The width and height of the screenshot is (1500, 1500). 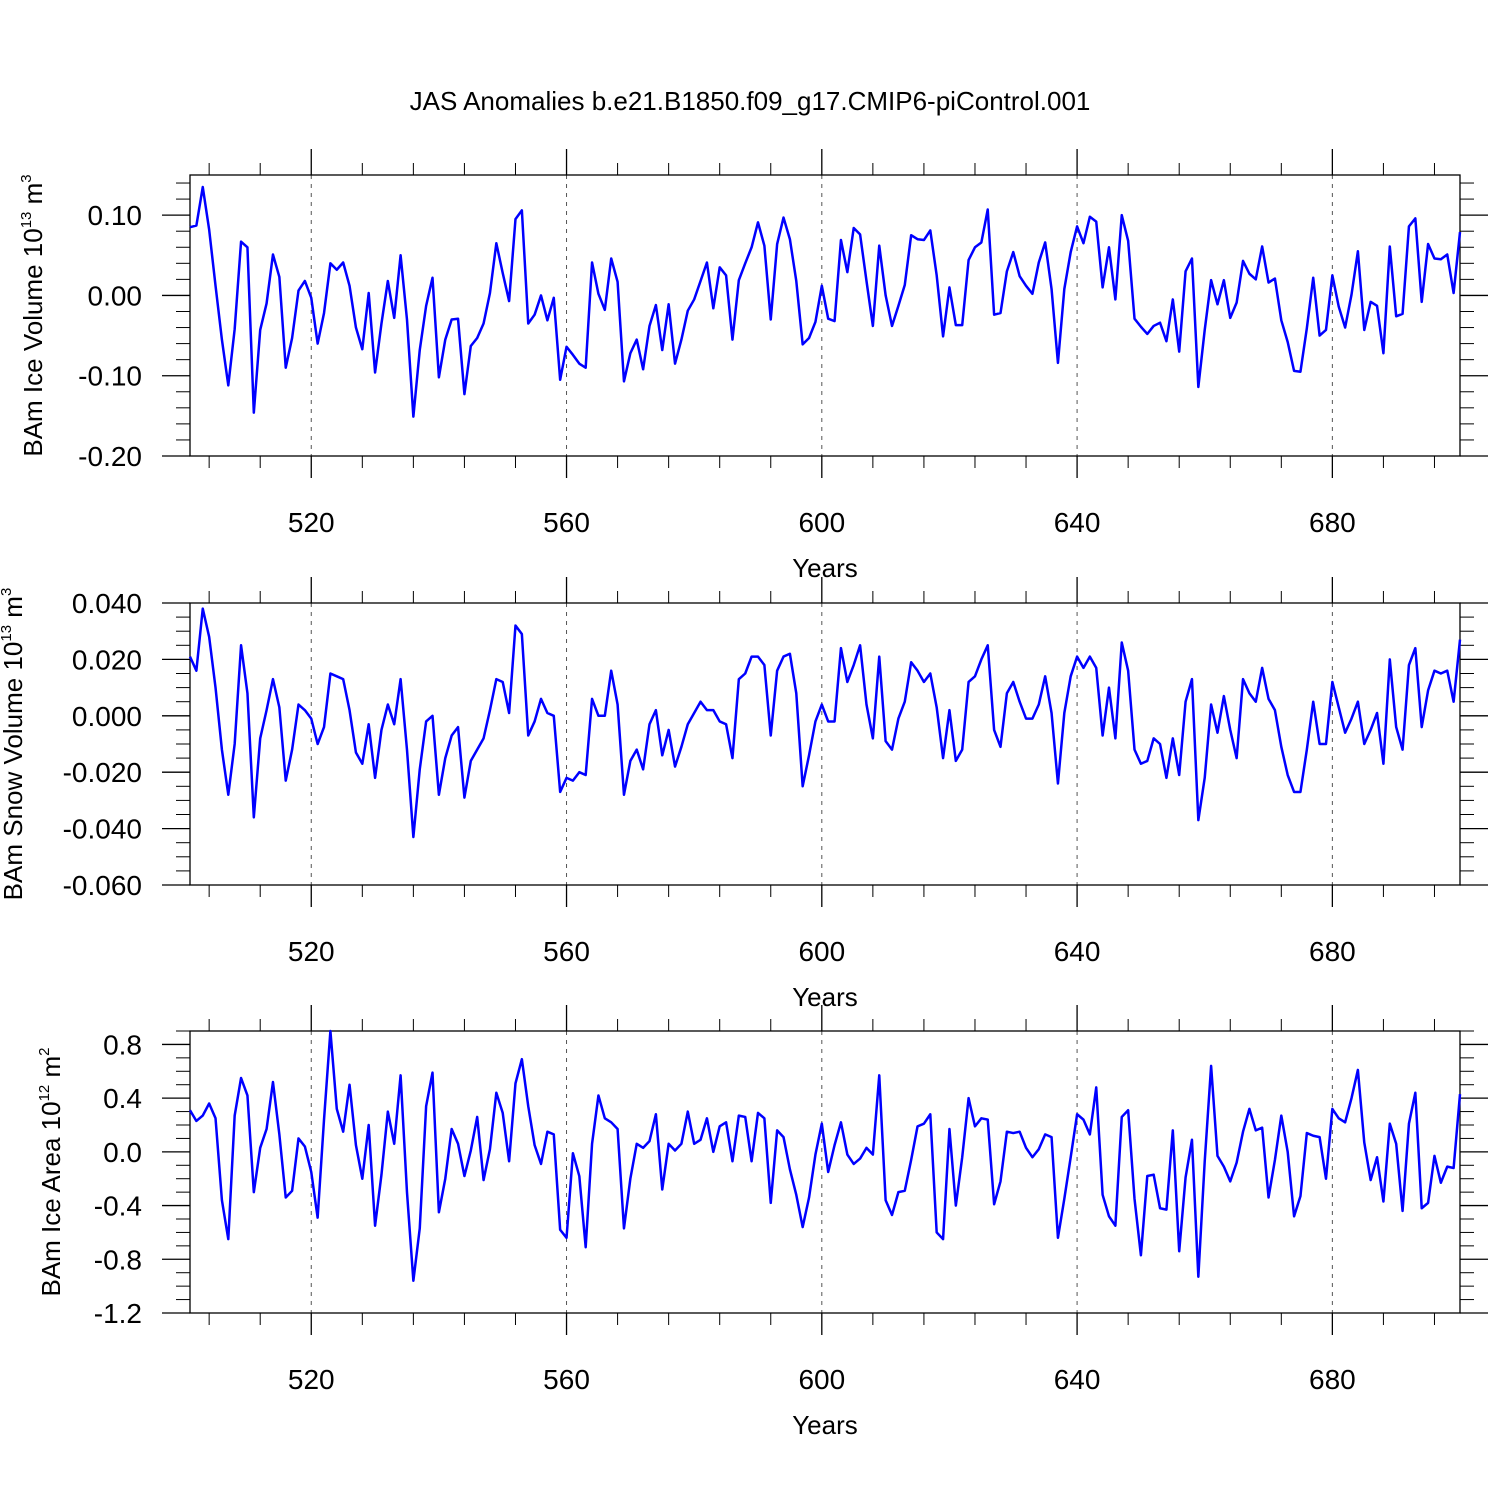 I want to click on y-label-main: BAm Ice Area 10, so click(x=51, y=1198).